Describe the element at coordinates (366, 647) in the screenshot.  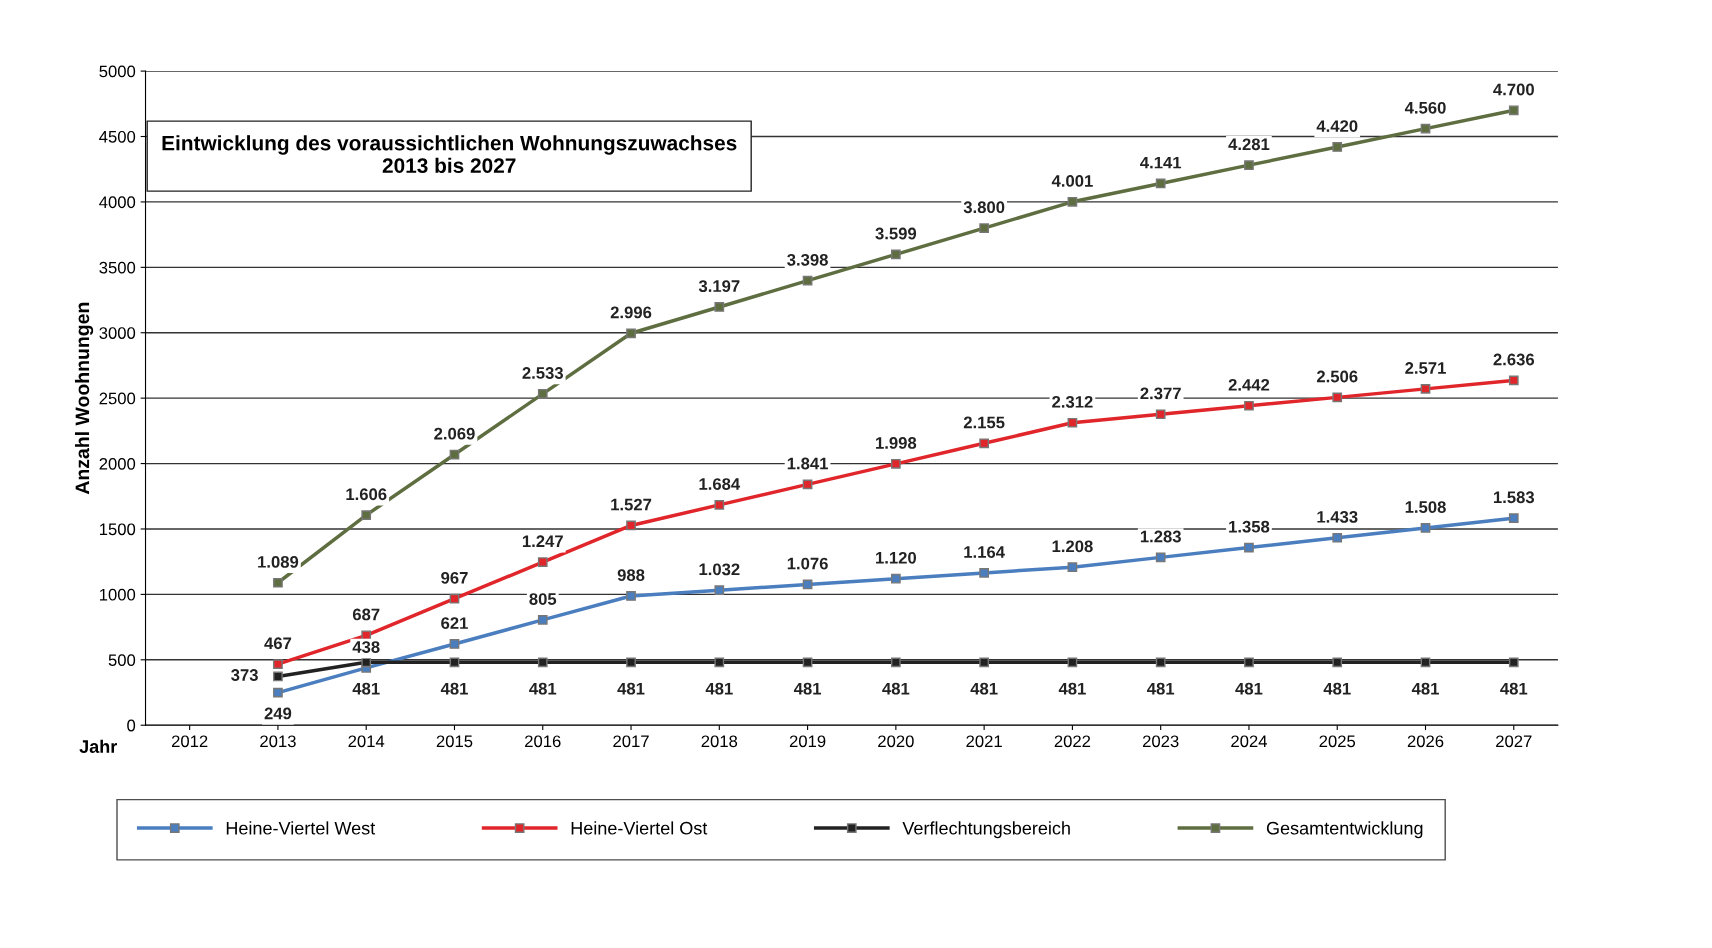
I see `data-label: 438` at that location.